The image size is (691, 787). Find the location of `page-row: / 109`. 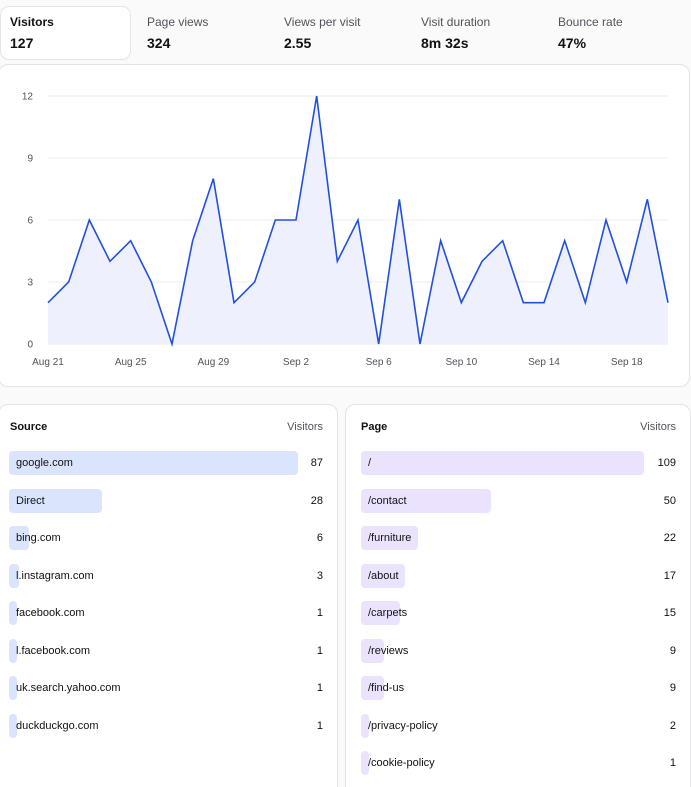

page-row: / 109 is located at coordinates (518, 463).